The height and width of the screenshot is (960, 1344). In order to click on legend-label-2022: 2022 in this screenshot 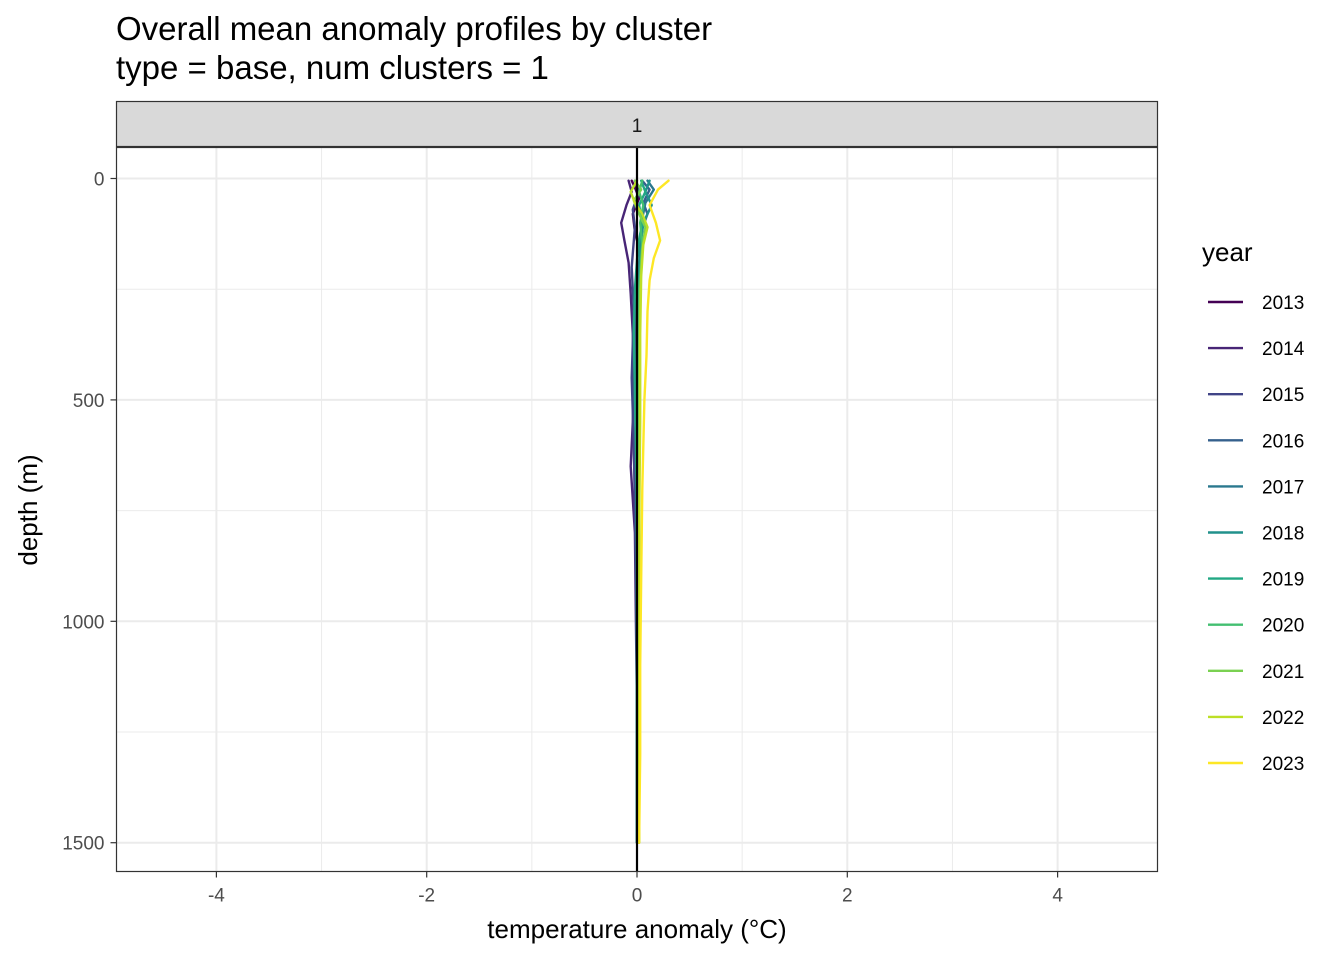, I will do `click(1283, 718)`.